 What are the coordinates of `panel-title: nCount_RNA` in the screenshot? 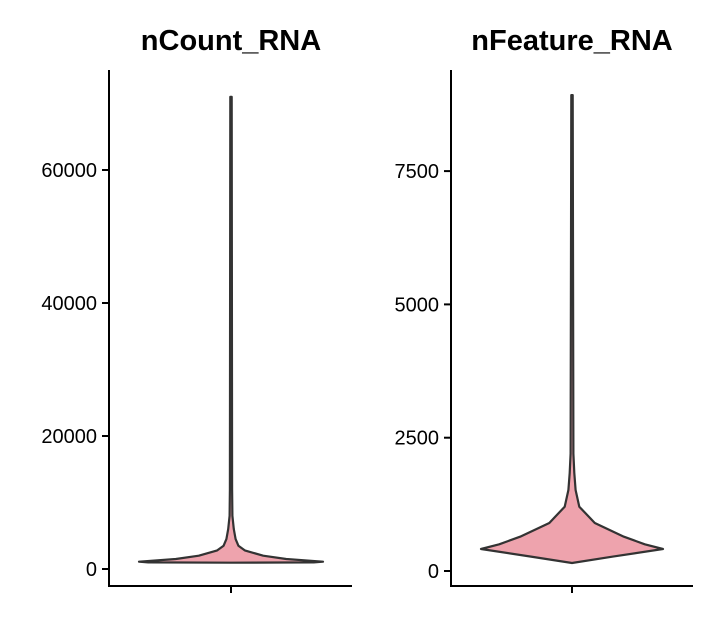 It's located at (231, 41).